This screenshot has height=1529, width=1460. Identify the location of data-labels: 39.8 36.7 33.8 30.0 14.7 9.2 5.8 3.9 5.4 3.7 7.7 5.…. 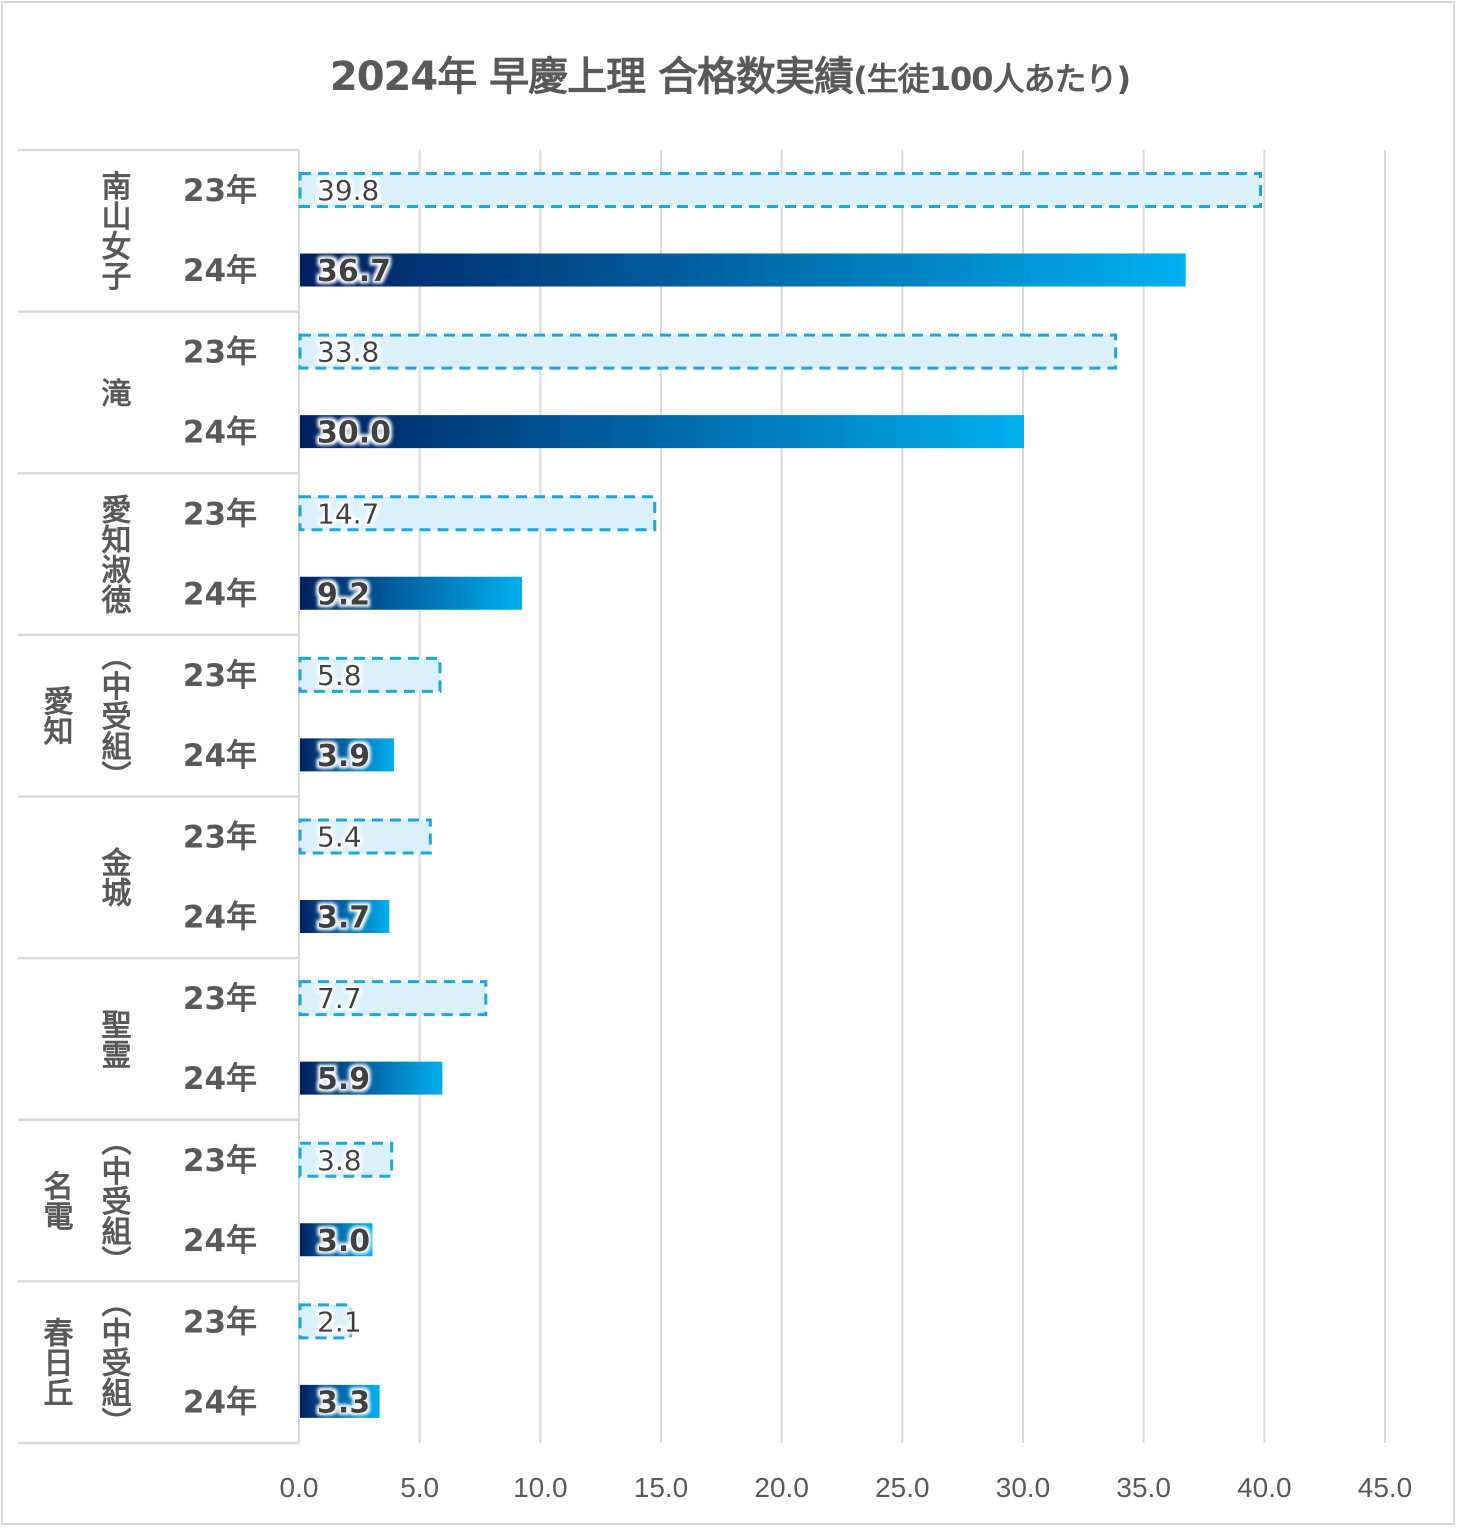
(354, 797).